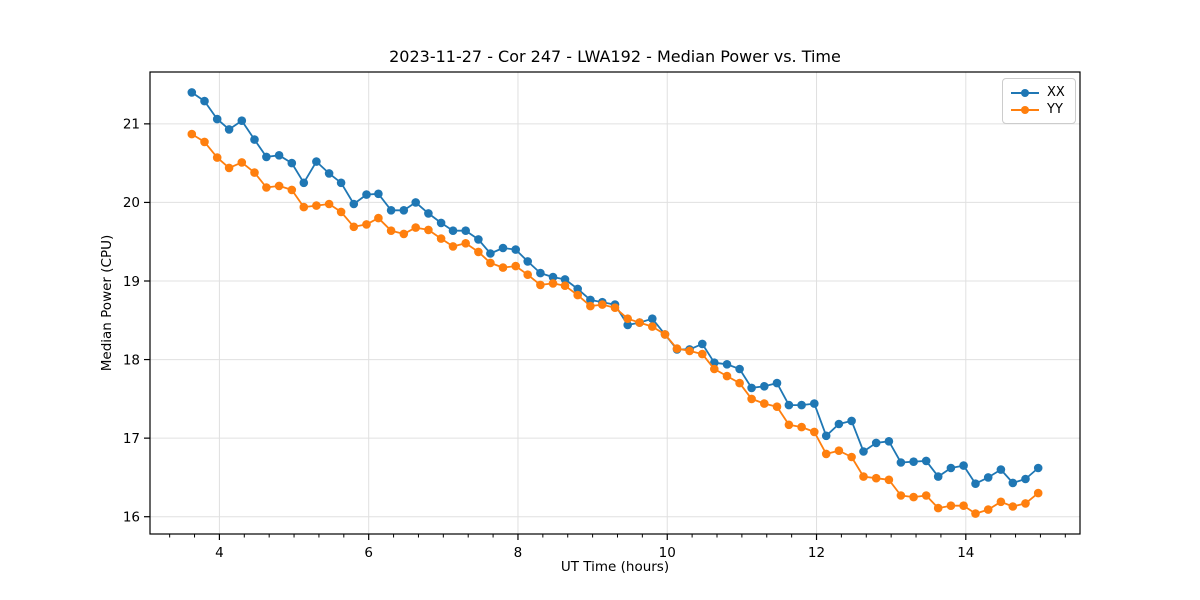 The image size is (1200, 600). What do you see at coordinates (518, 553) in the screenshot?
I see `svg-text: 8` at bounding box center [518, 553].